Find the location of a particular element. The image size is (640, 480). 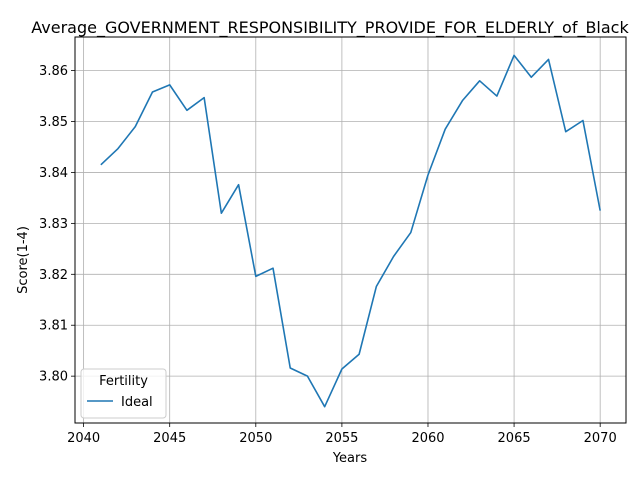

x-tick-label: 2050 is located at coordinates (255, 438).